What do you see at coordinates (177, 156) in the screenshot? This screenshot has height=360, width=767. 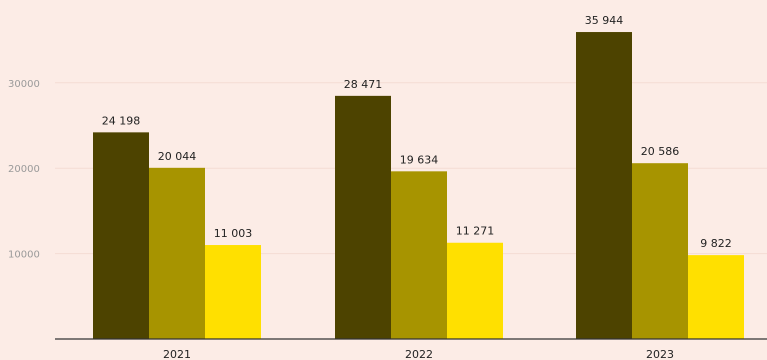 I see `data-label: 20 044` at bounding box center [177, 156].